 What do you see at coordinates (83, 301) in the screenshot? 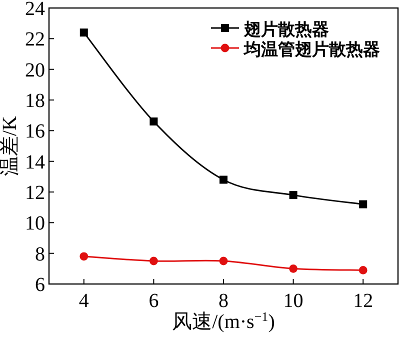
I see `x-tick-label: 4` at bounding box center [83, 301].